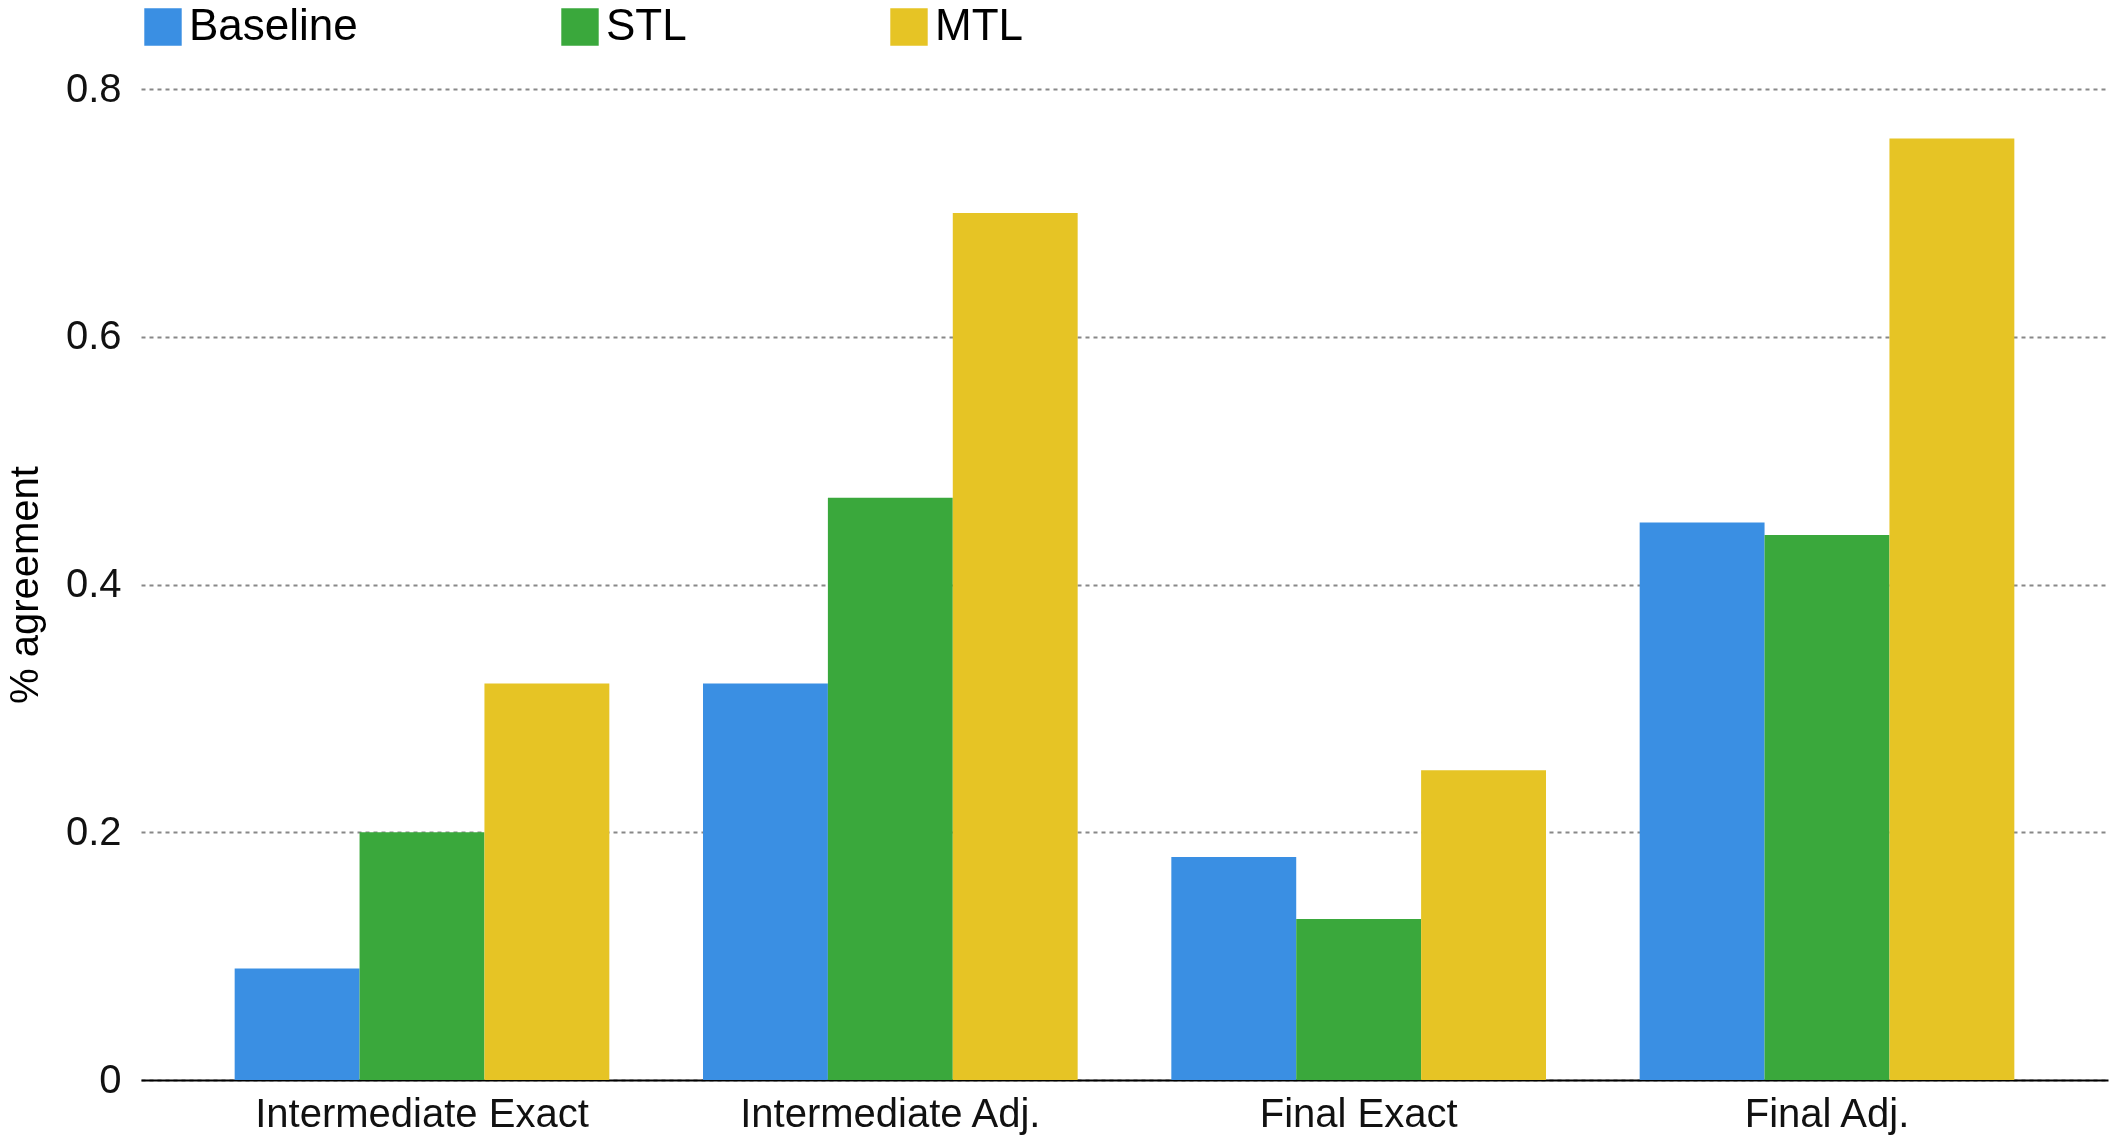  Describe the element at coordinates (890, 1112) in the screenshot. I see `x-tick-label: Intermediate Adj.` at that location.